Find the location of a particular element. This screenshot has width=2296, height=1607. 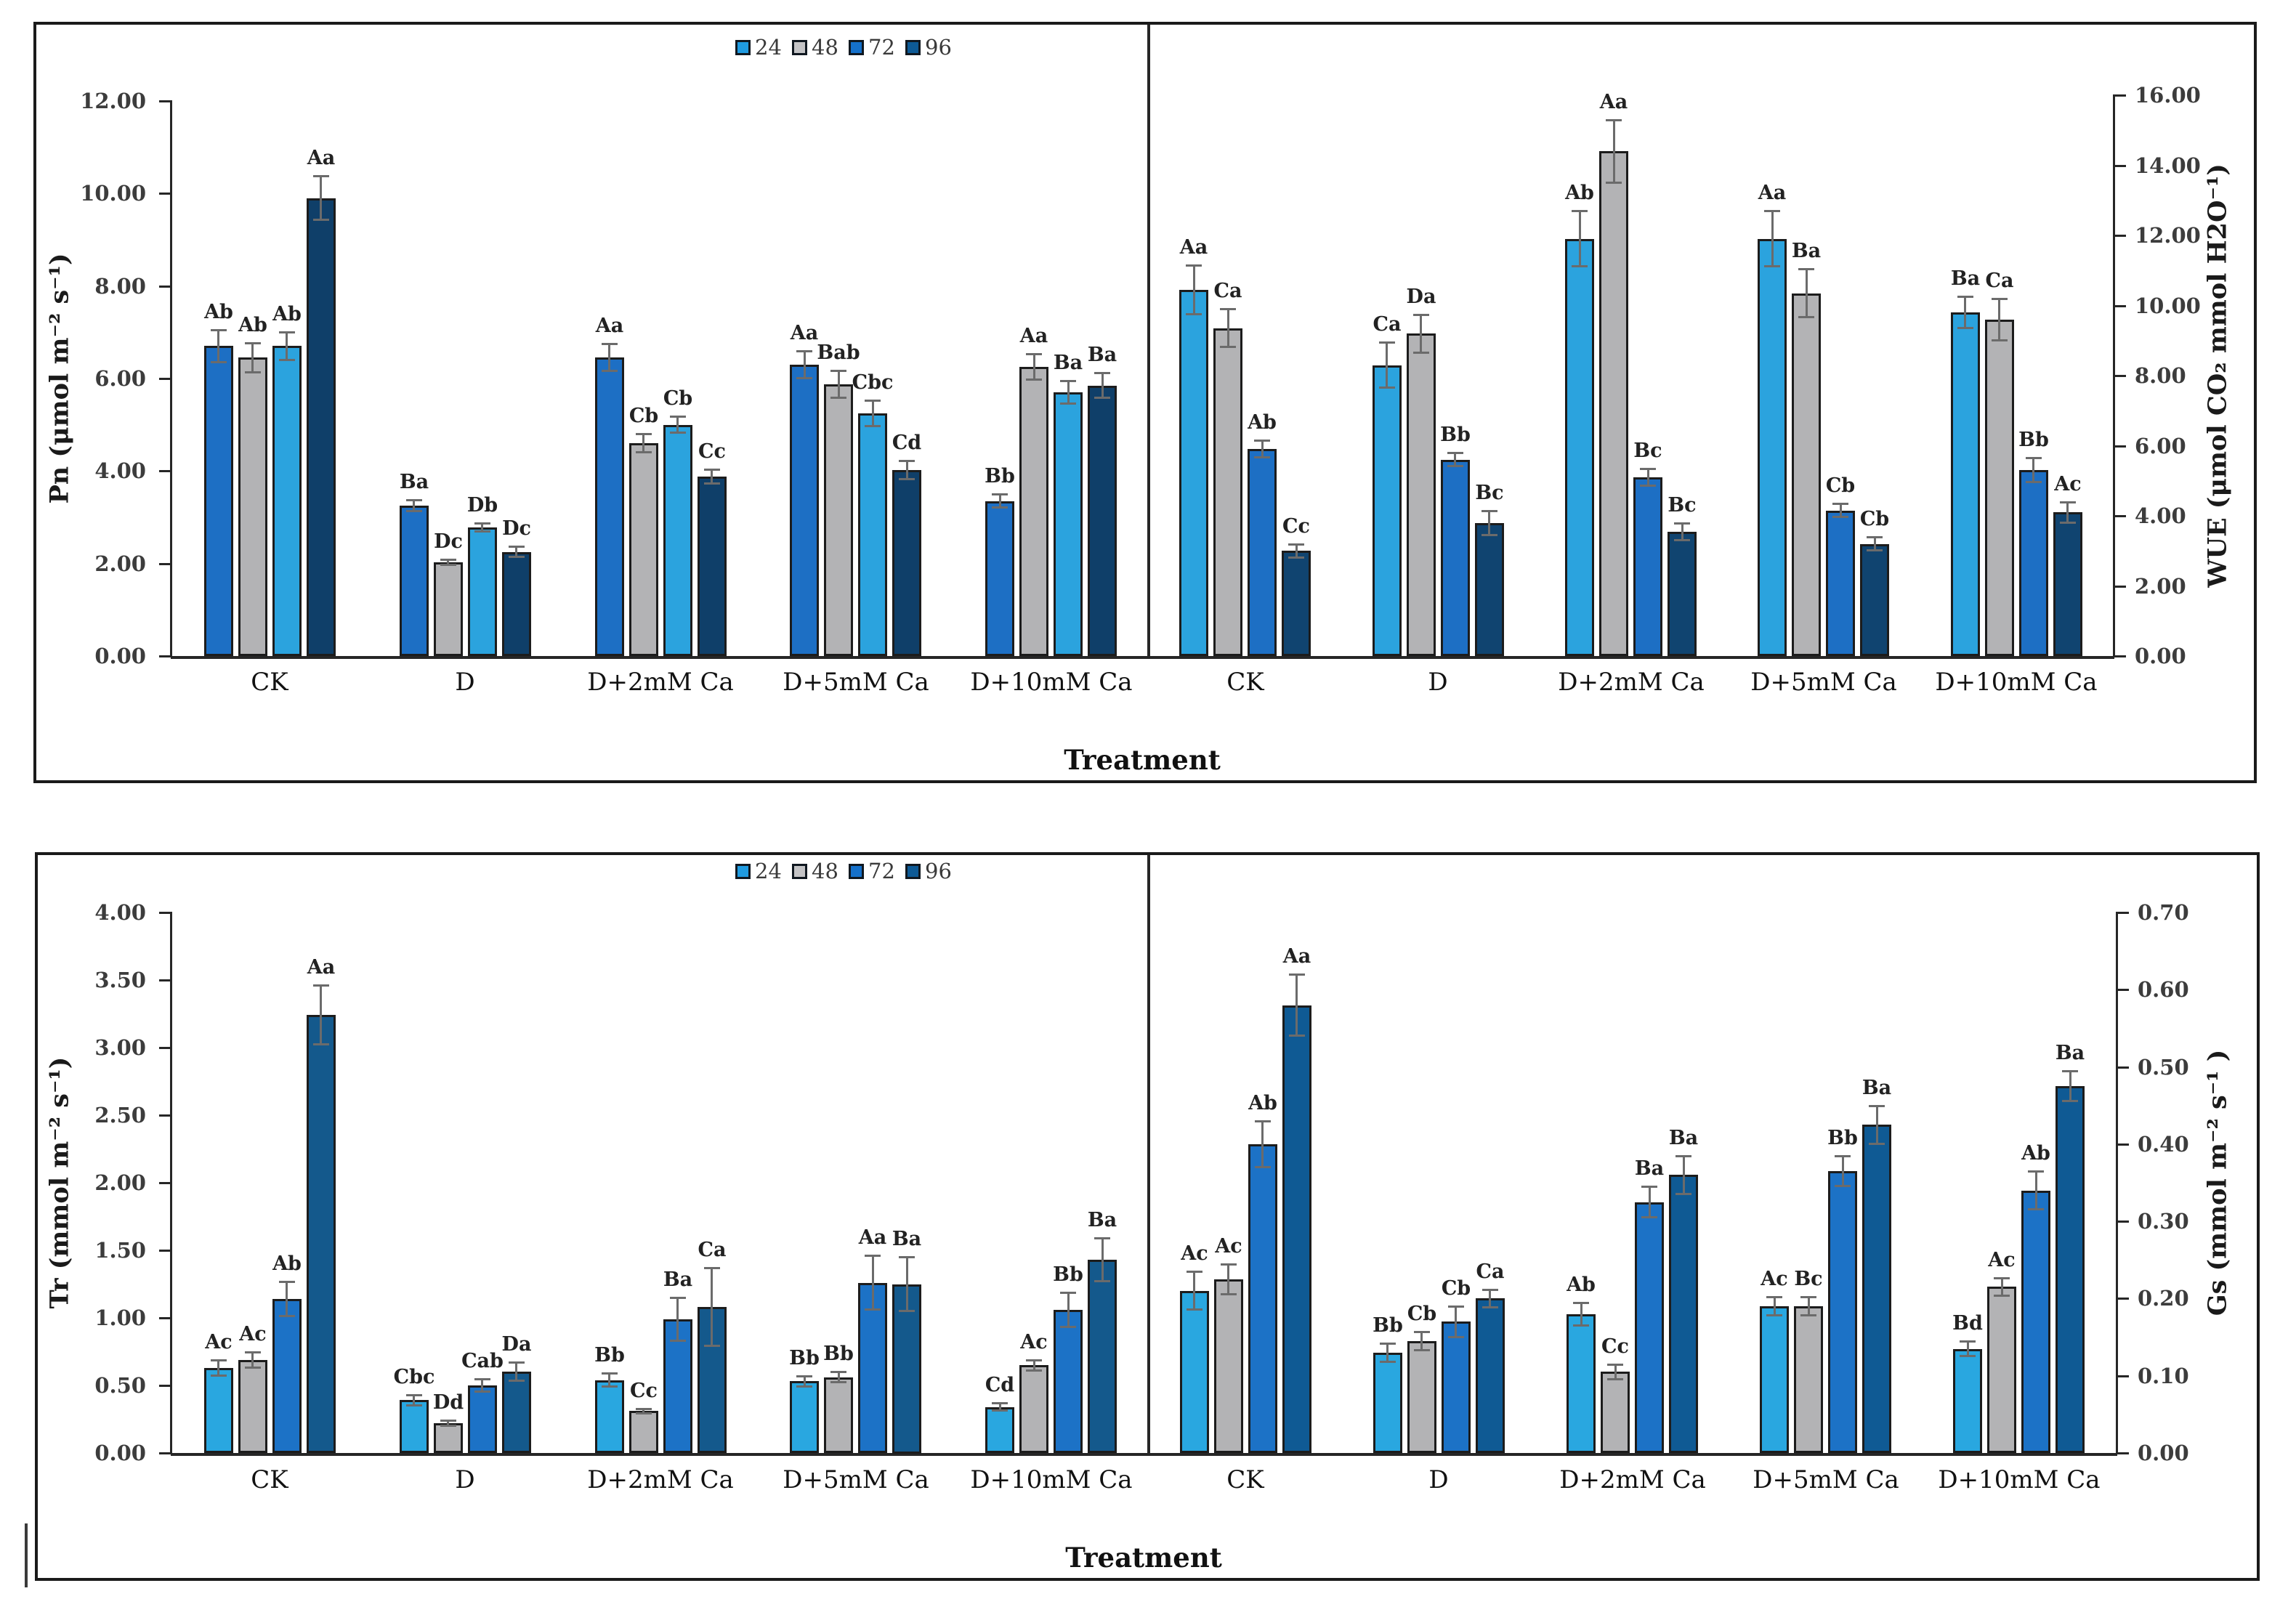

significance-letter: Ca is located at coordinates (1227, 291).